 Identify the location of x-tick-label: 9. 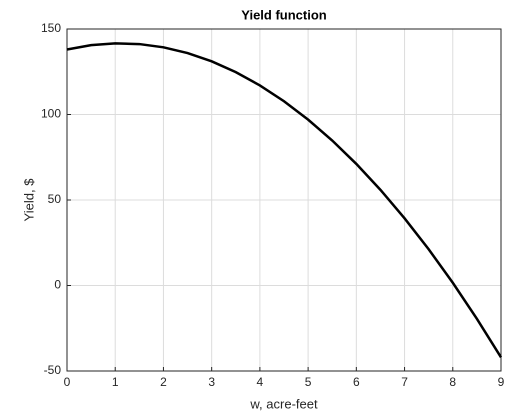
(501, 382).